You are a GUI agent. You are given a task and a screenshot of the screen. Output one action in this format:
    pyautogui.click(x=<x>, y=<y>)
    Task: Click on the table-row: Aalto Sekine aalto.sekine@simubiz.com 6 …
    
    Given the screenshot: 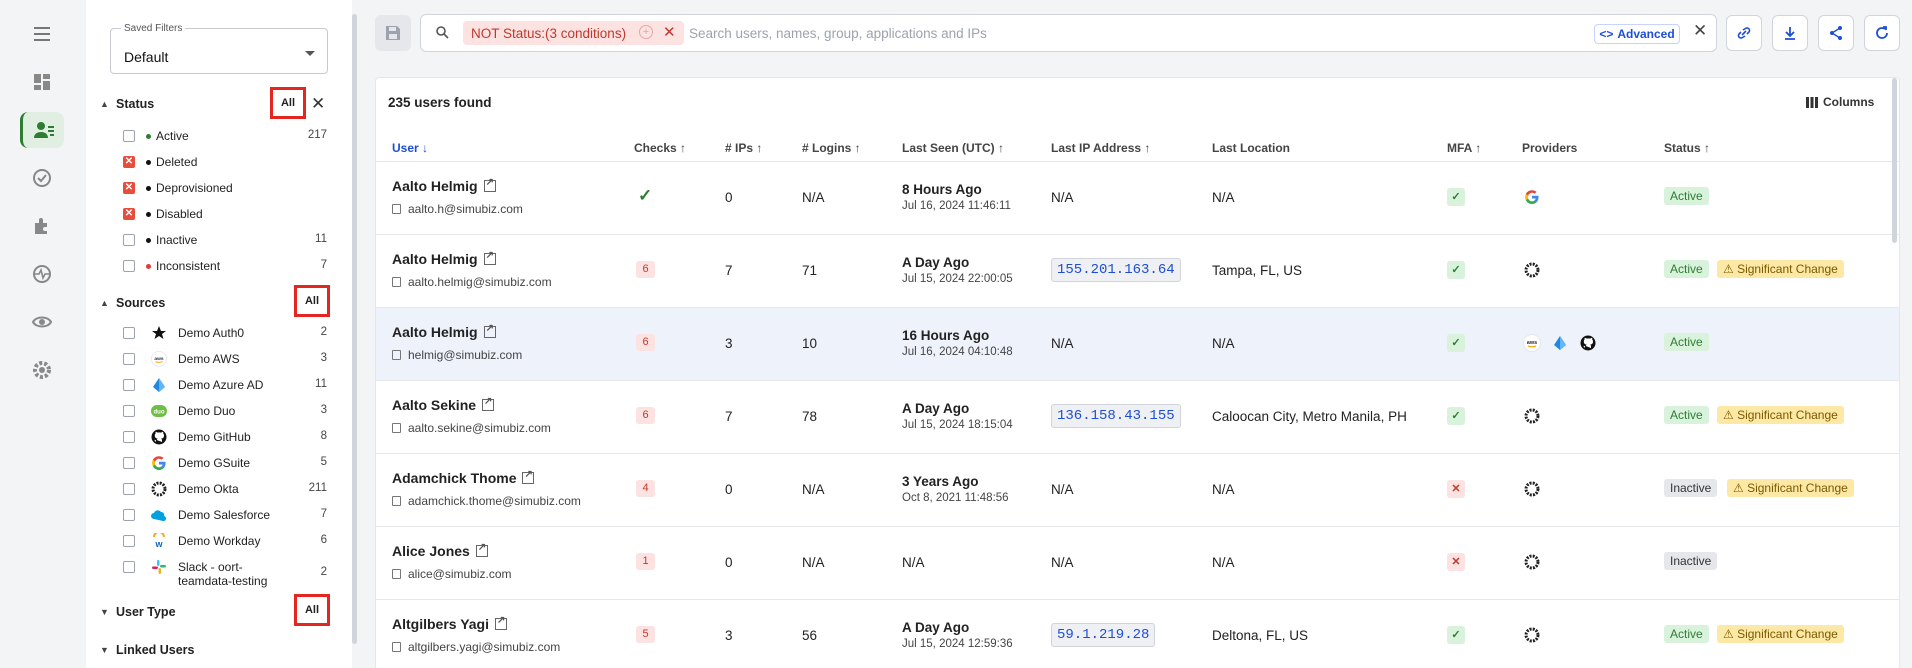 What is the action you would take?
    pyautogui.click(x=1137, y=417)
    